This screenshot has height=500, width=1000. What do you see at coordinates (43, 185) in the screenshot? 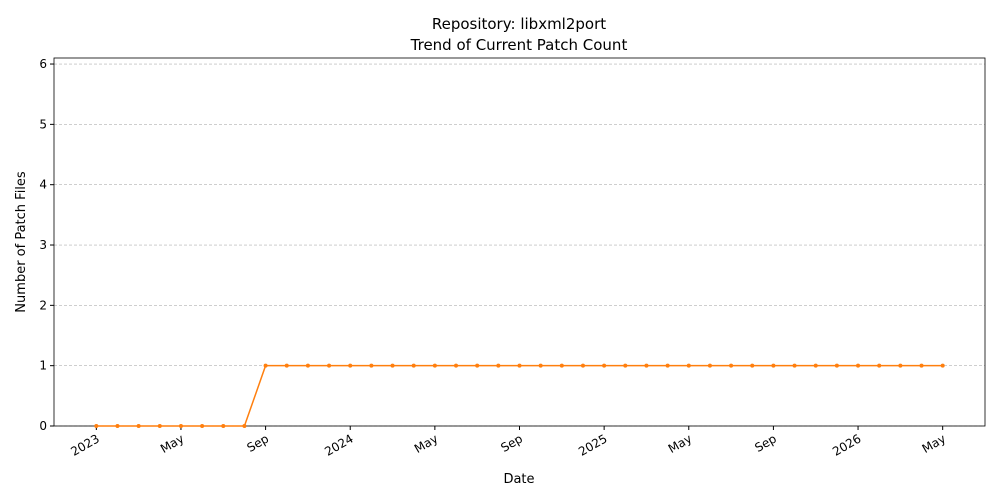
I see `y-tick-label: 4` at bounding box center [43, 185].